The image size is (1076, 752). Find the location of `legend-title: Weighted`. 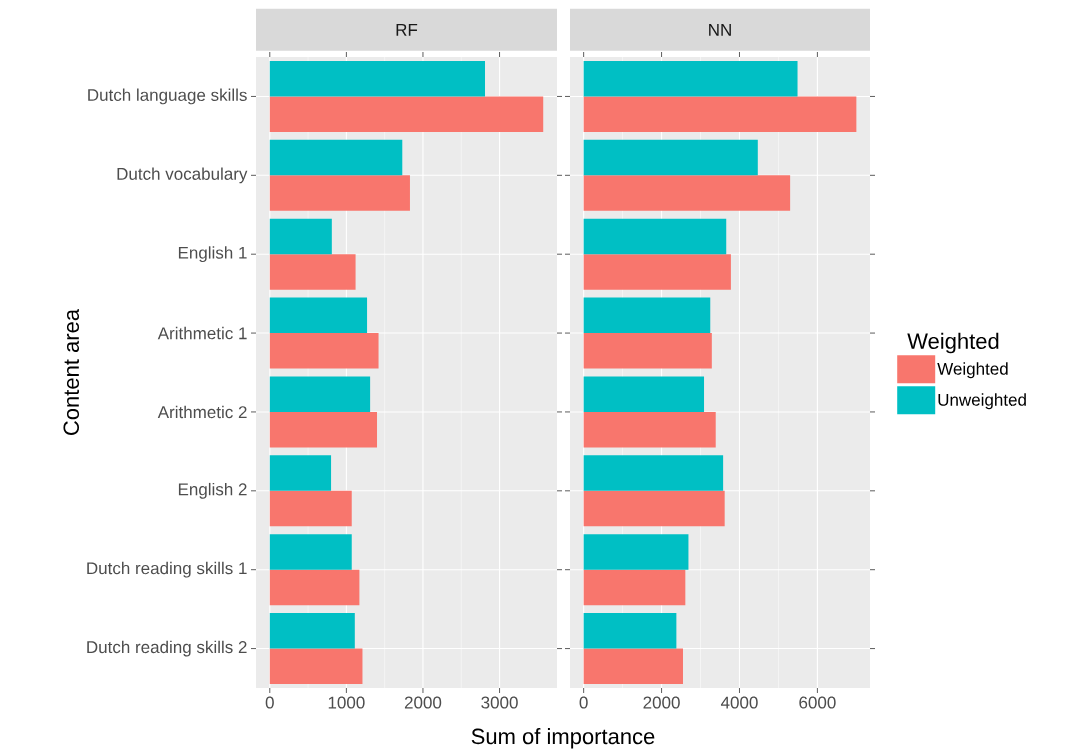

legend-title: Weighted is located at coordinates (953, 343).